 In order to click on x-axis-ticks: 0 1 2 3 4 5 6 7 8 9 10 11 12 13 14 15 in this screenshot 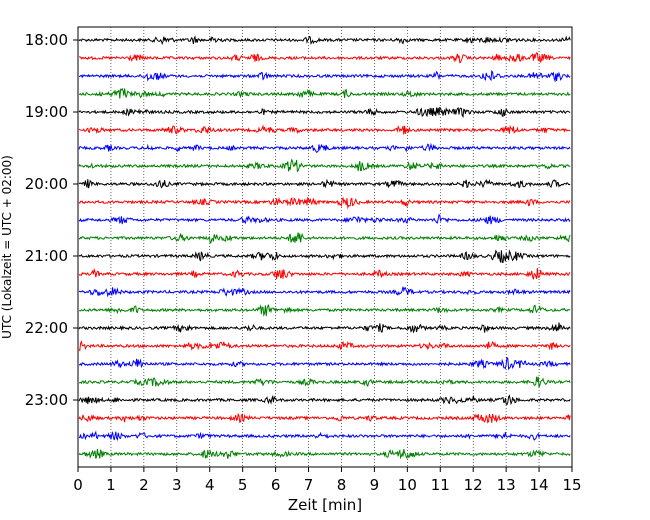, I will do `click(327, 480)`.